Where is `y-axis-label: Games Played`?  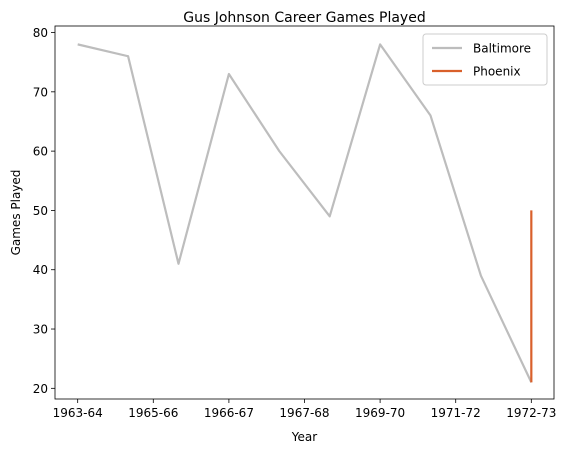 y-axis-label: Games Played is located at coordinates (16, 213).